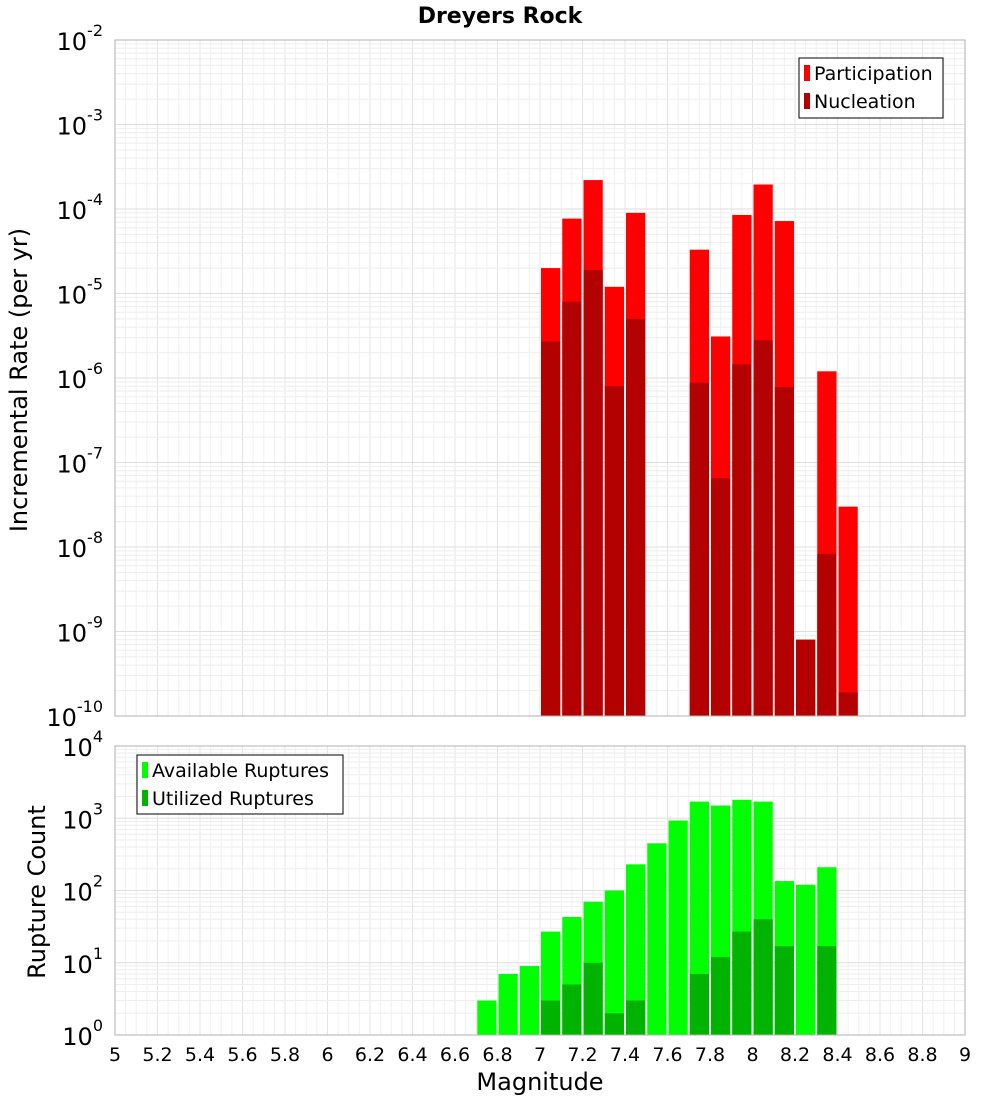  Describe the element at coordinates (80, 123) in the screenshot. I see `top-y-tick-label: 10⁻³` at that location.